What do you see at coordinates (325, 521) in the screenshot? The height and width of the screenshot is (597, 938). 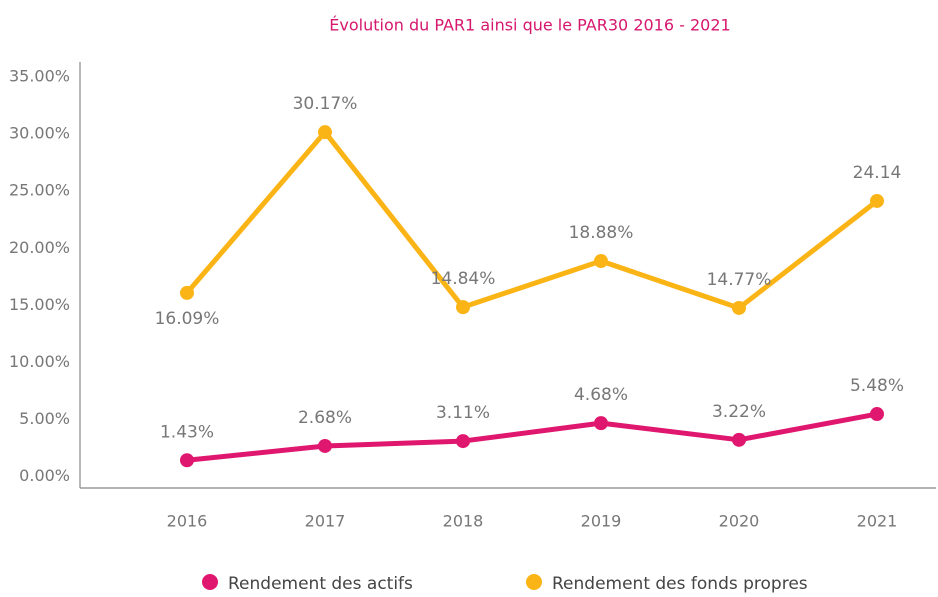 I see `x-tick-label: 2017` at bounding box center [325, 521].